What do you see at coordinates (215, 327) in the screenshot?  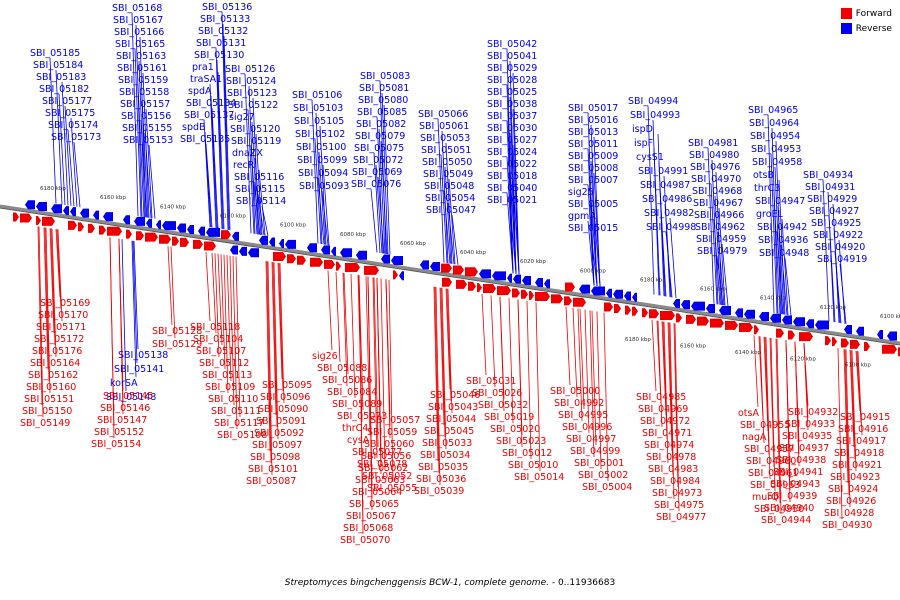 I see `forward-gene-label: SBI_05118` at bounding box center [215, 327].